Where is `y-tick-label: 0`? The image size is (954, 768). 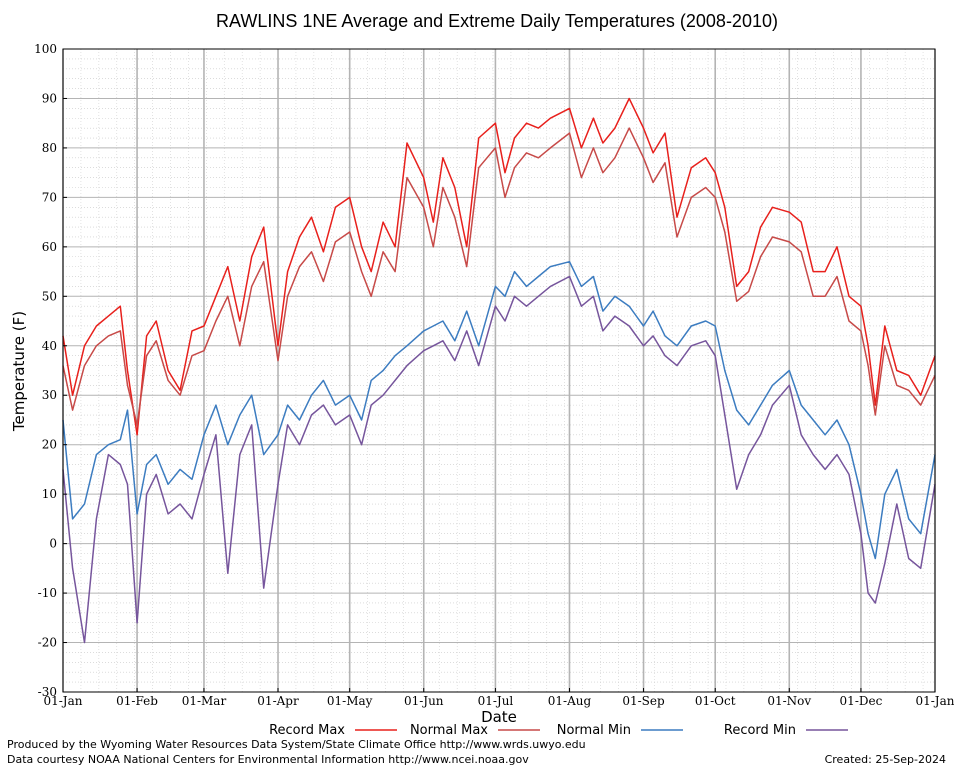 y-tick-label: 0 is located at coordinates (53, 544).